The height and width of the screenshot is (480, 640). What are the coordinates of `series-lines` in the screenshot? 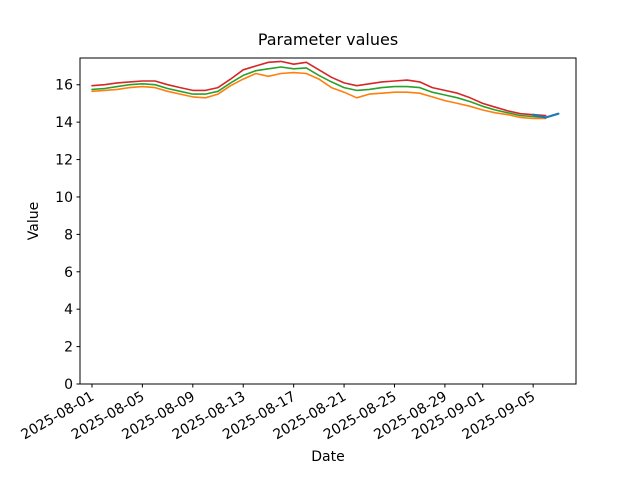 It's located at (325, 90).